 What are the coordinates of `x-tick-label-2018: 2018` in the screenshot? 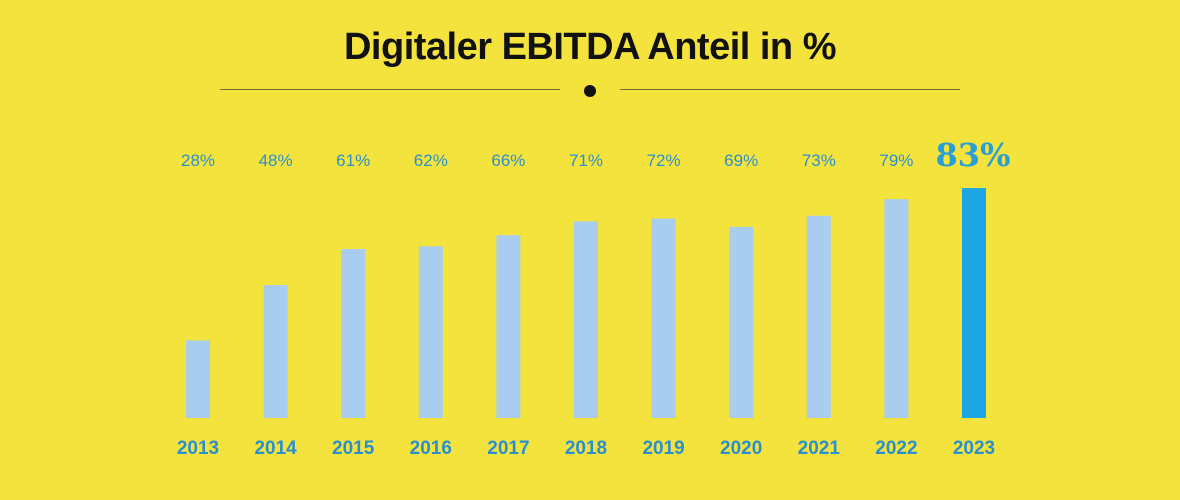 It's located at (586, 448).